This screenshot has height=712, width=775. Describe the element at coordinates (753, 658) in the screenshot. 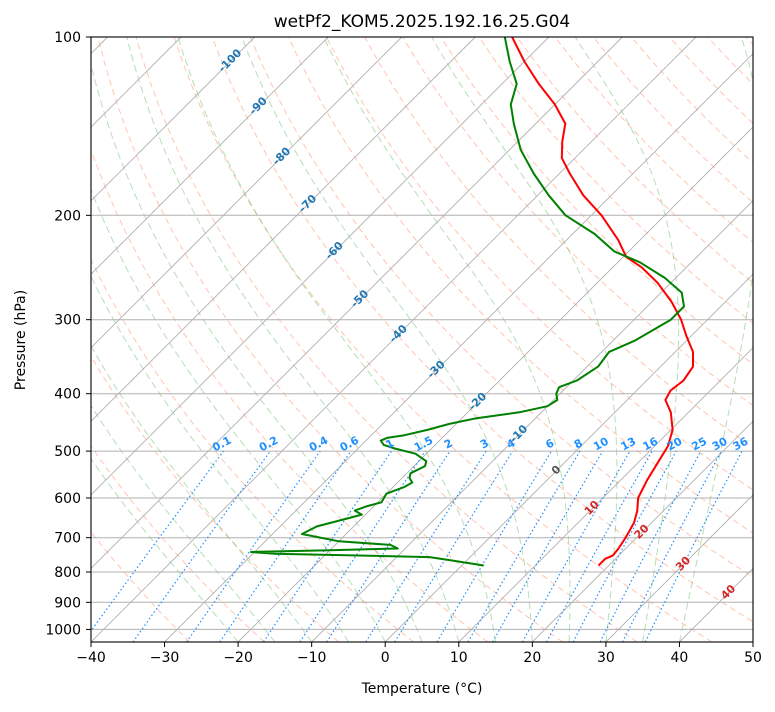

I see `x-tick-label: 50` at that location.